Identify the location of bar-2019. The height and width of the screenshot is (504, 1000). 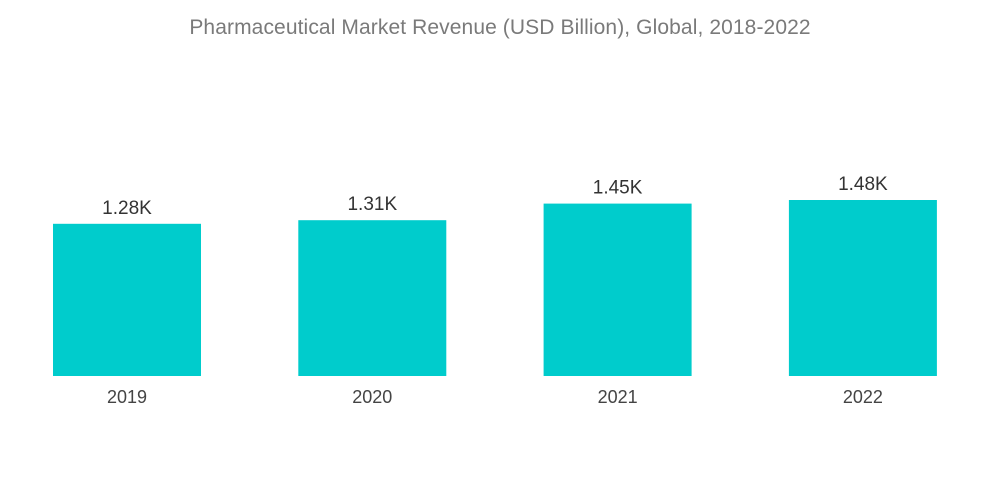
(127, 299).